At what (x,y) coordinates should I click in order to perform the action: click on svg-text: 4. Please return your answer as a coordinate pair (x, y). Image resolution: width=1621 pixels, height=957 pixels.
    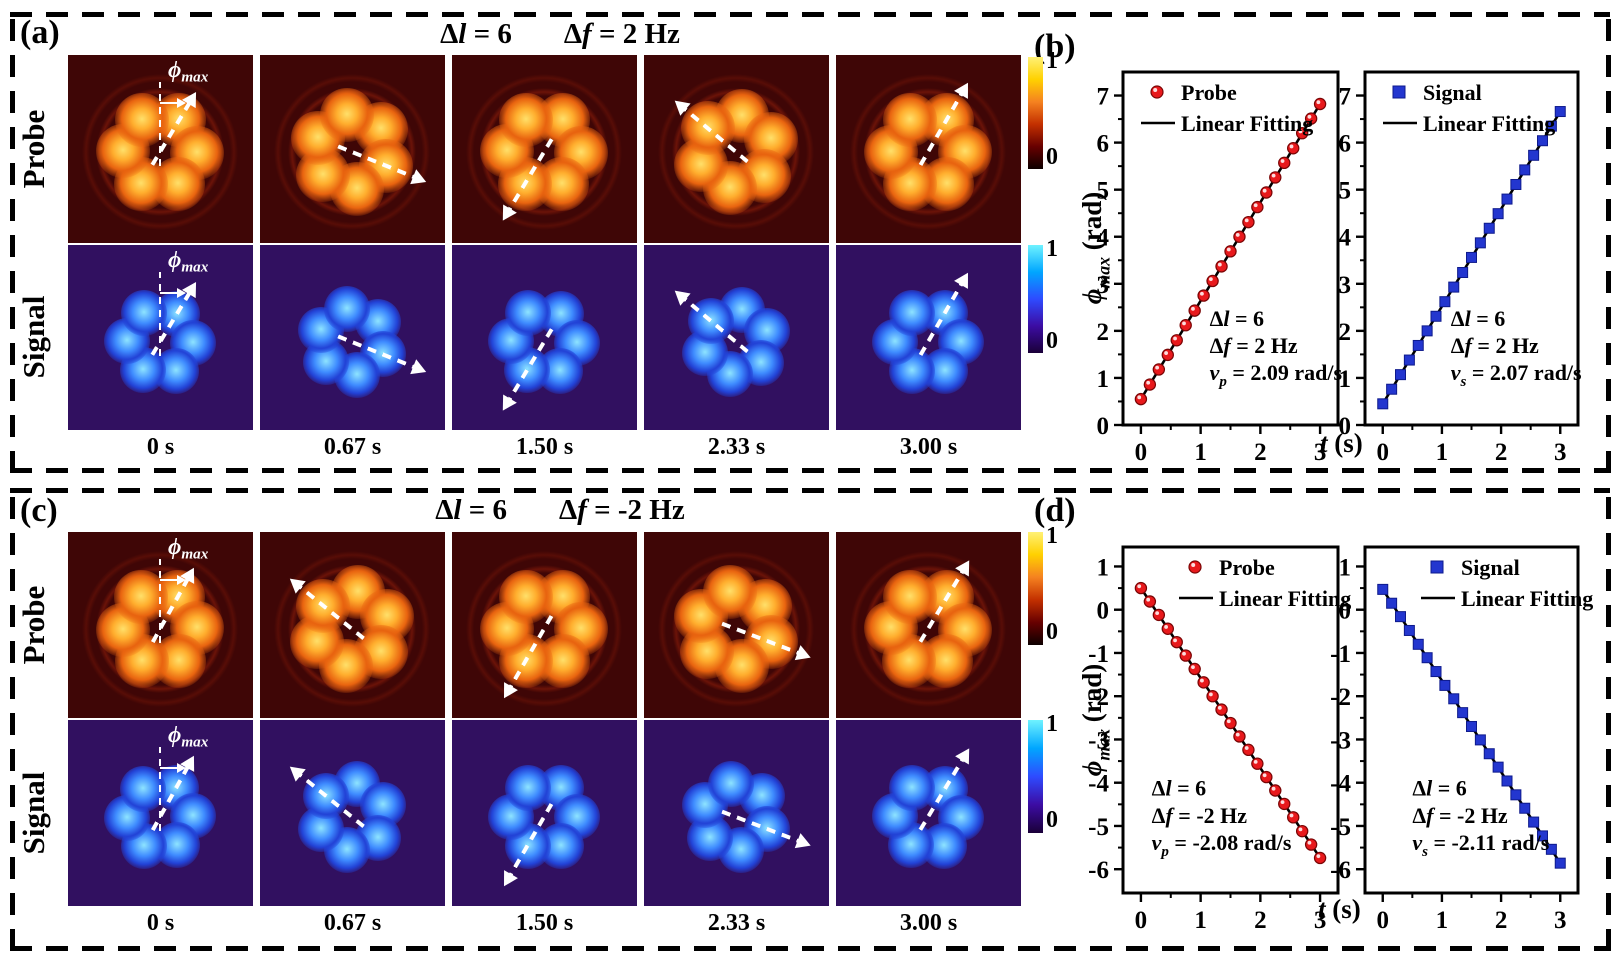
    Looking at the image, I should click on (1345, 238).